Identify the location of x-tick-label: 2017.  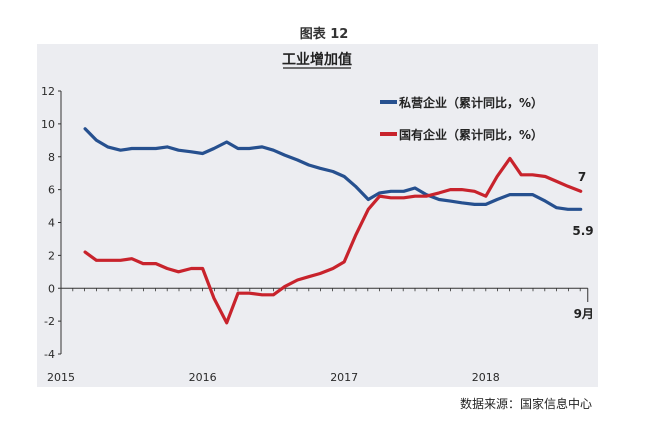
(344, 377).